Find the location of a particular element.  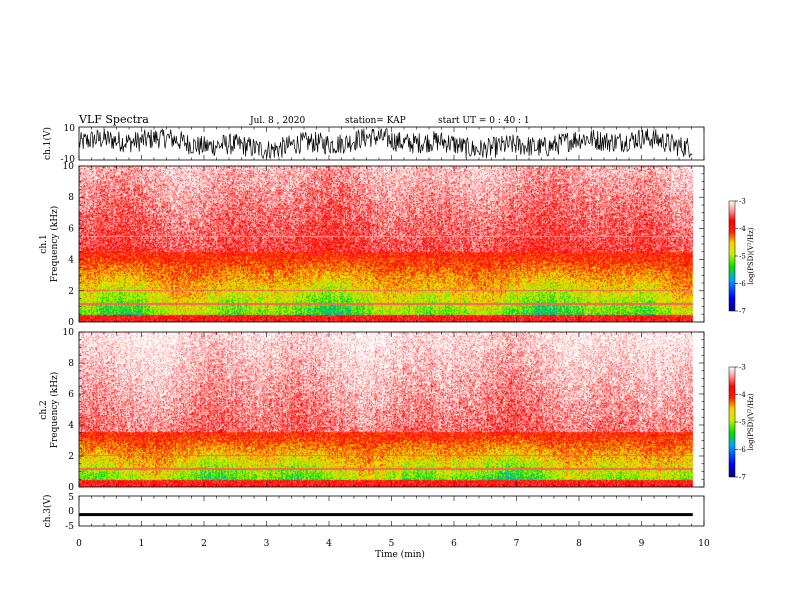

x-tick-label: 6 is located at coordinates (454, 544).